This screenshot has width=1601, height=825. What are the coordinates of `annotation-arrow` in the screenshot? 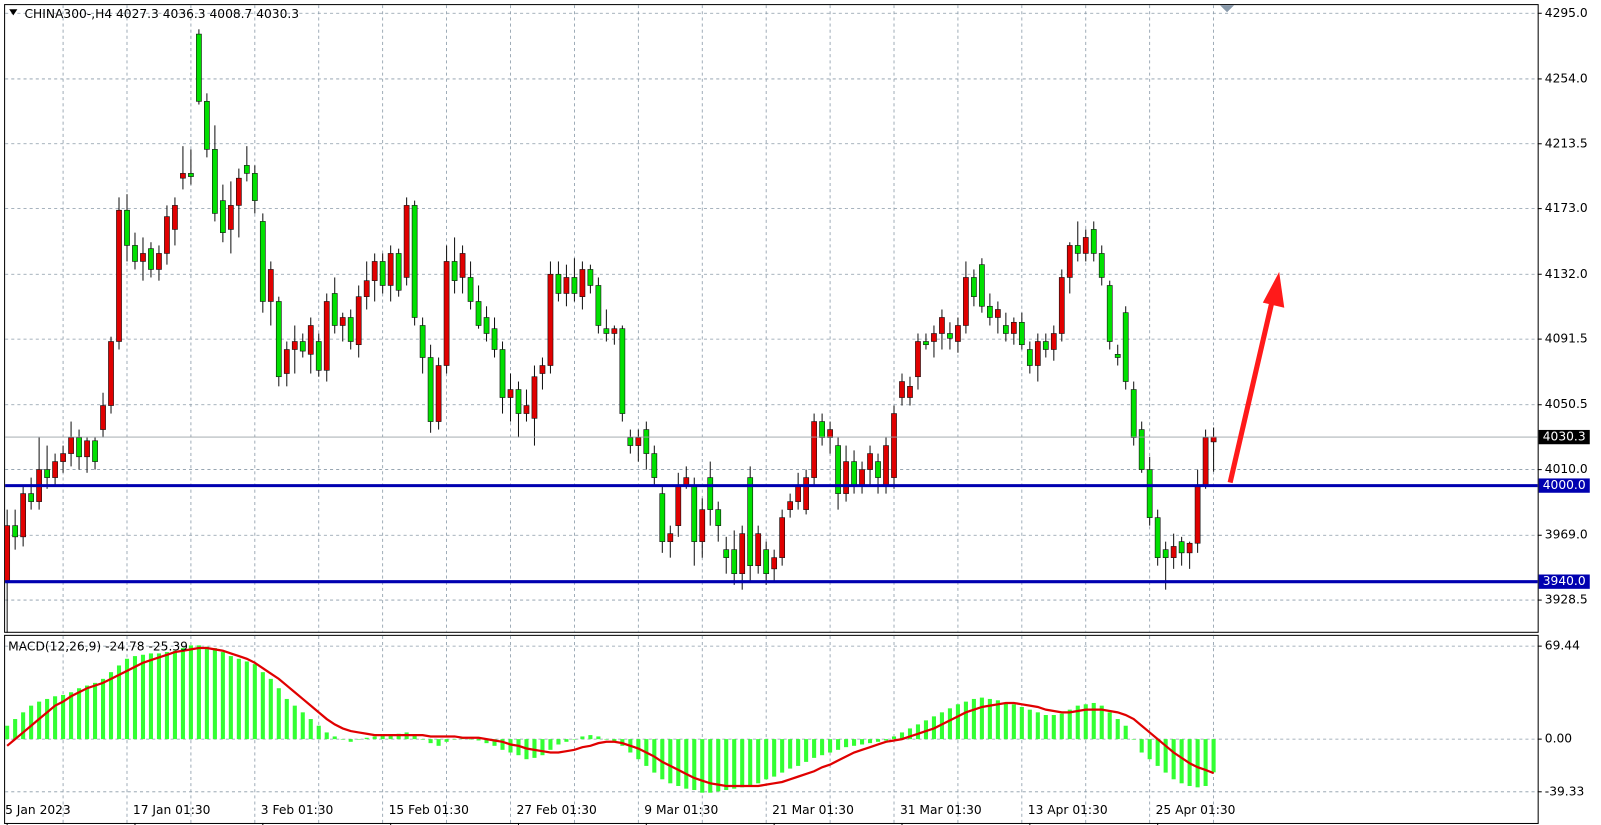 It's located at (1256, 377).